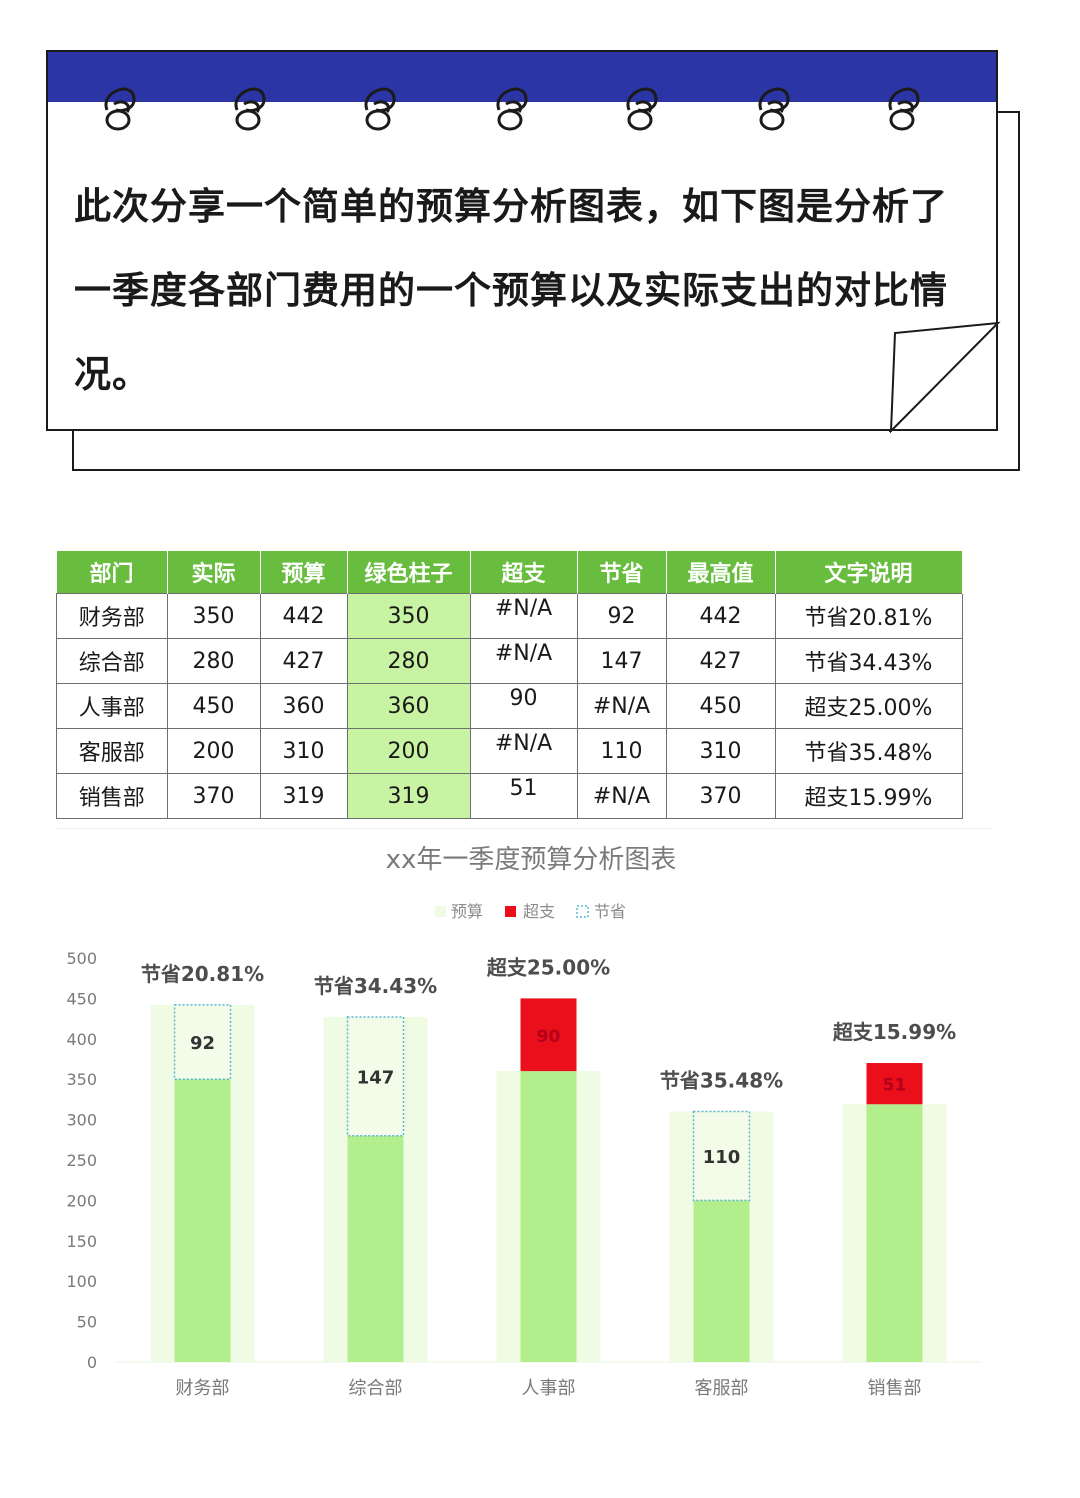  What do you see at coordinates (522, 77) in the screenshot?
I see `card-header-bar` at bounding box center [522, 77].